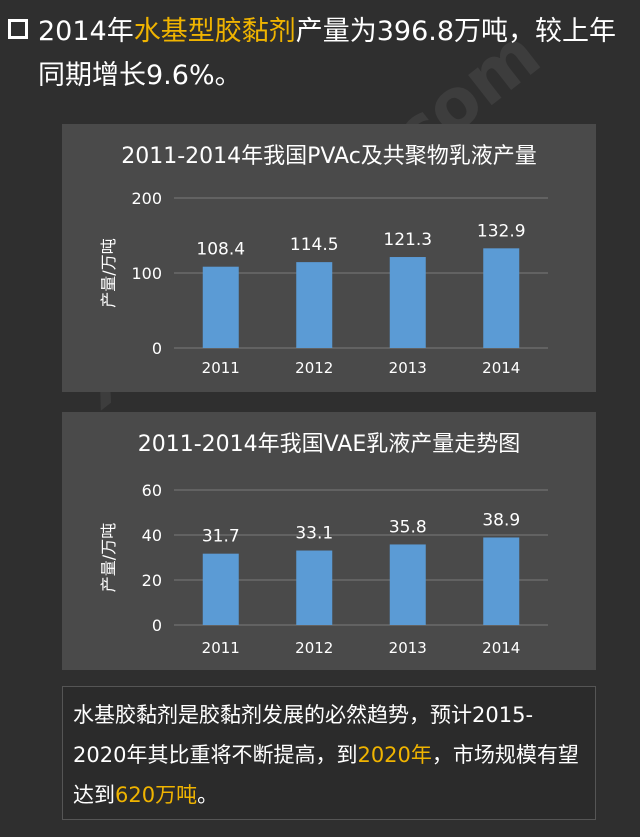 The height and width of the screenshot is (837, 640). What do you see at coordinates (501, 231) in the screenshot?
I see `data-label: 132.9` at bounding box center [501, 231].